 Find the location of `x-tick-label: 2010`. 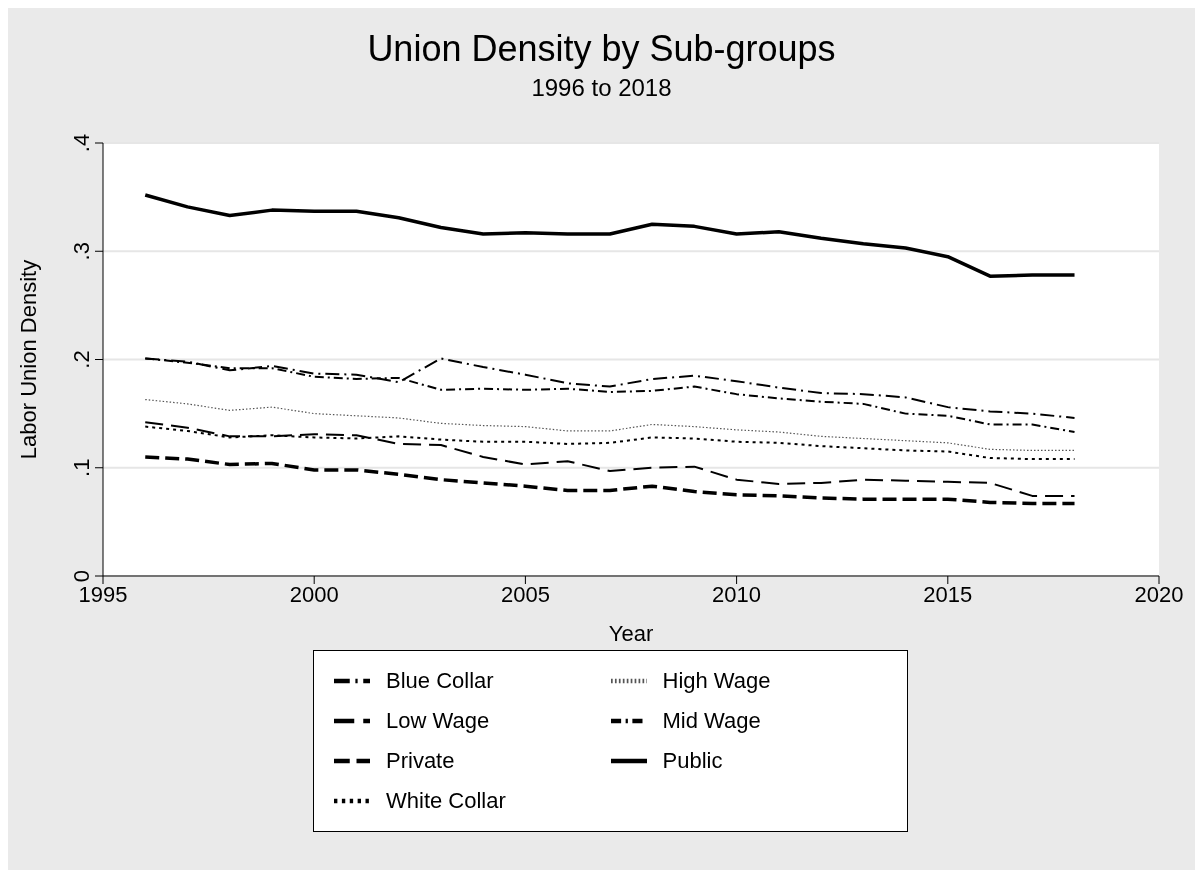

x-tick-label: 2010 is located at coordinates (737, 594).